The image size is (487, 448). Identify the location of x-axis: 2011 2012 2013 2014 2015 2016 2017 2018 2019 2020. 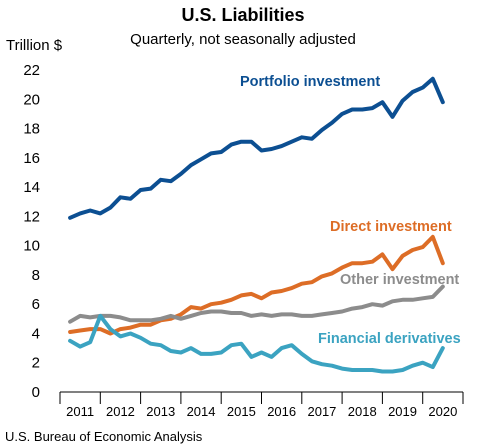
(261, 405).